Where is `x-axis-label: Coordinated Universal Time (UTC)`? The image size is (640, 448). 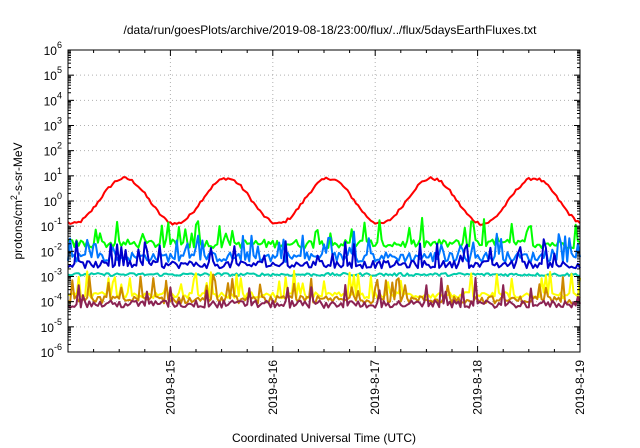 x-axis-label: Coordinated Universal Time (UTC) is located at coordinates (324, 438).